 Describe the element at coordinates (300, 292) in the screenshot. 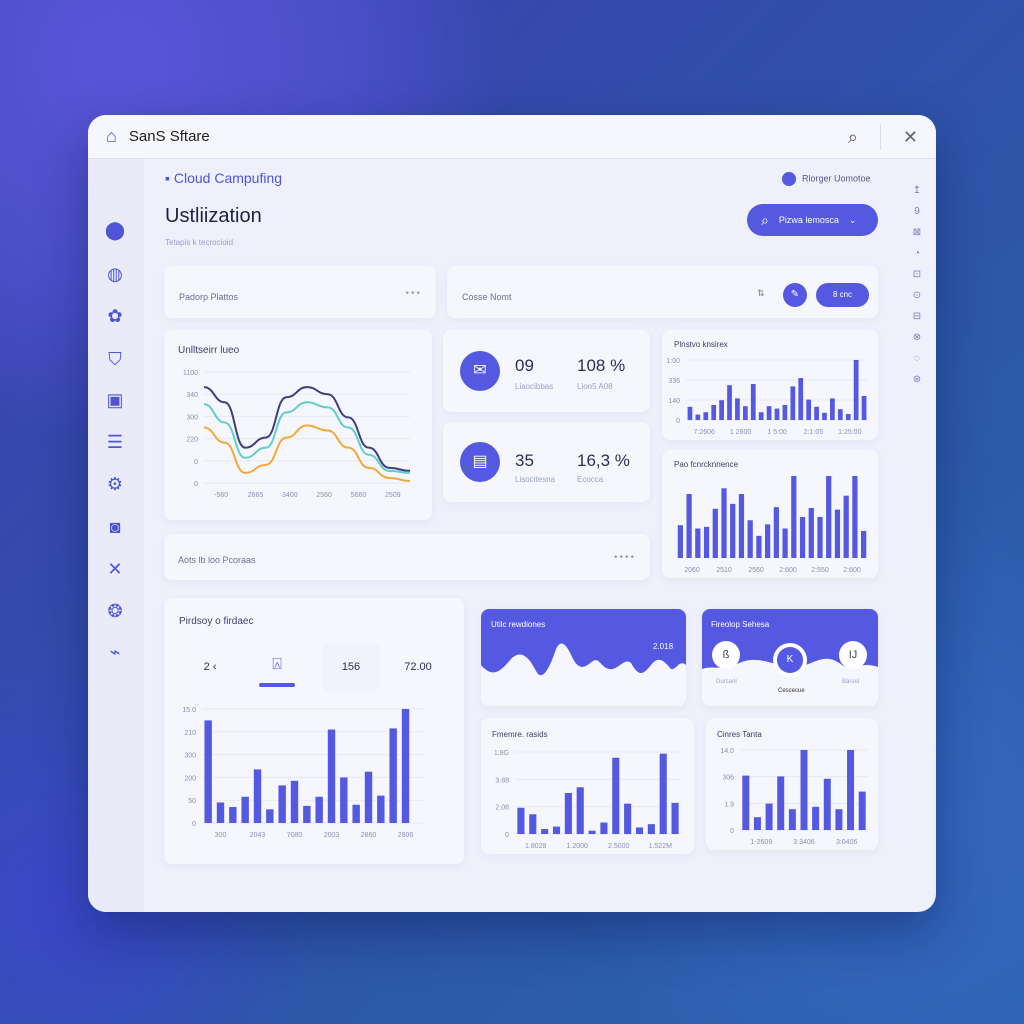

I see `filter-card-a: Padorp Plattos •••` at that location.